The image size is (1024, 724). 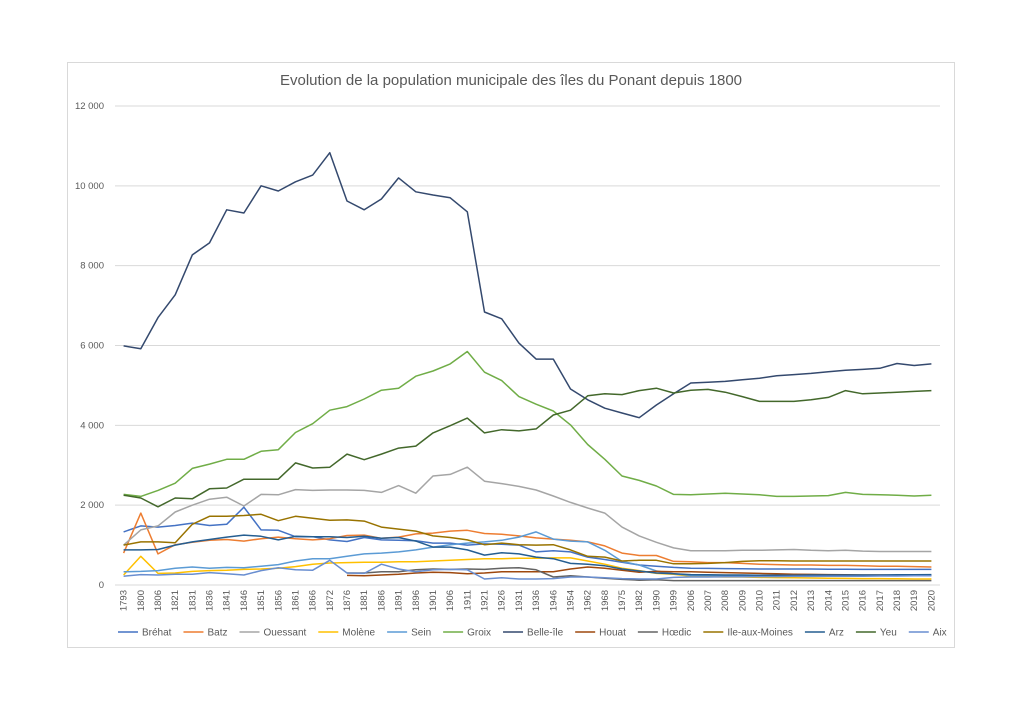 I want to click on x-tick-label: 1891, so click(x=399, y=600).